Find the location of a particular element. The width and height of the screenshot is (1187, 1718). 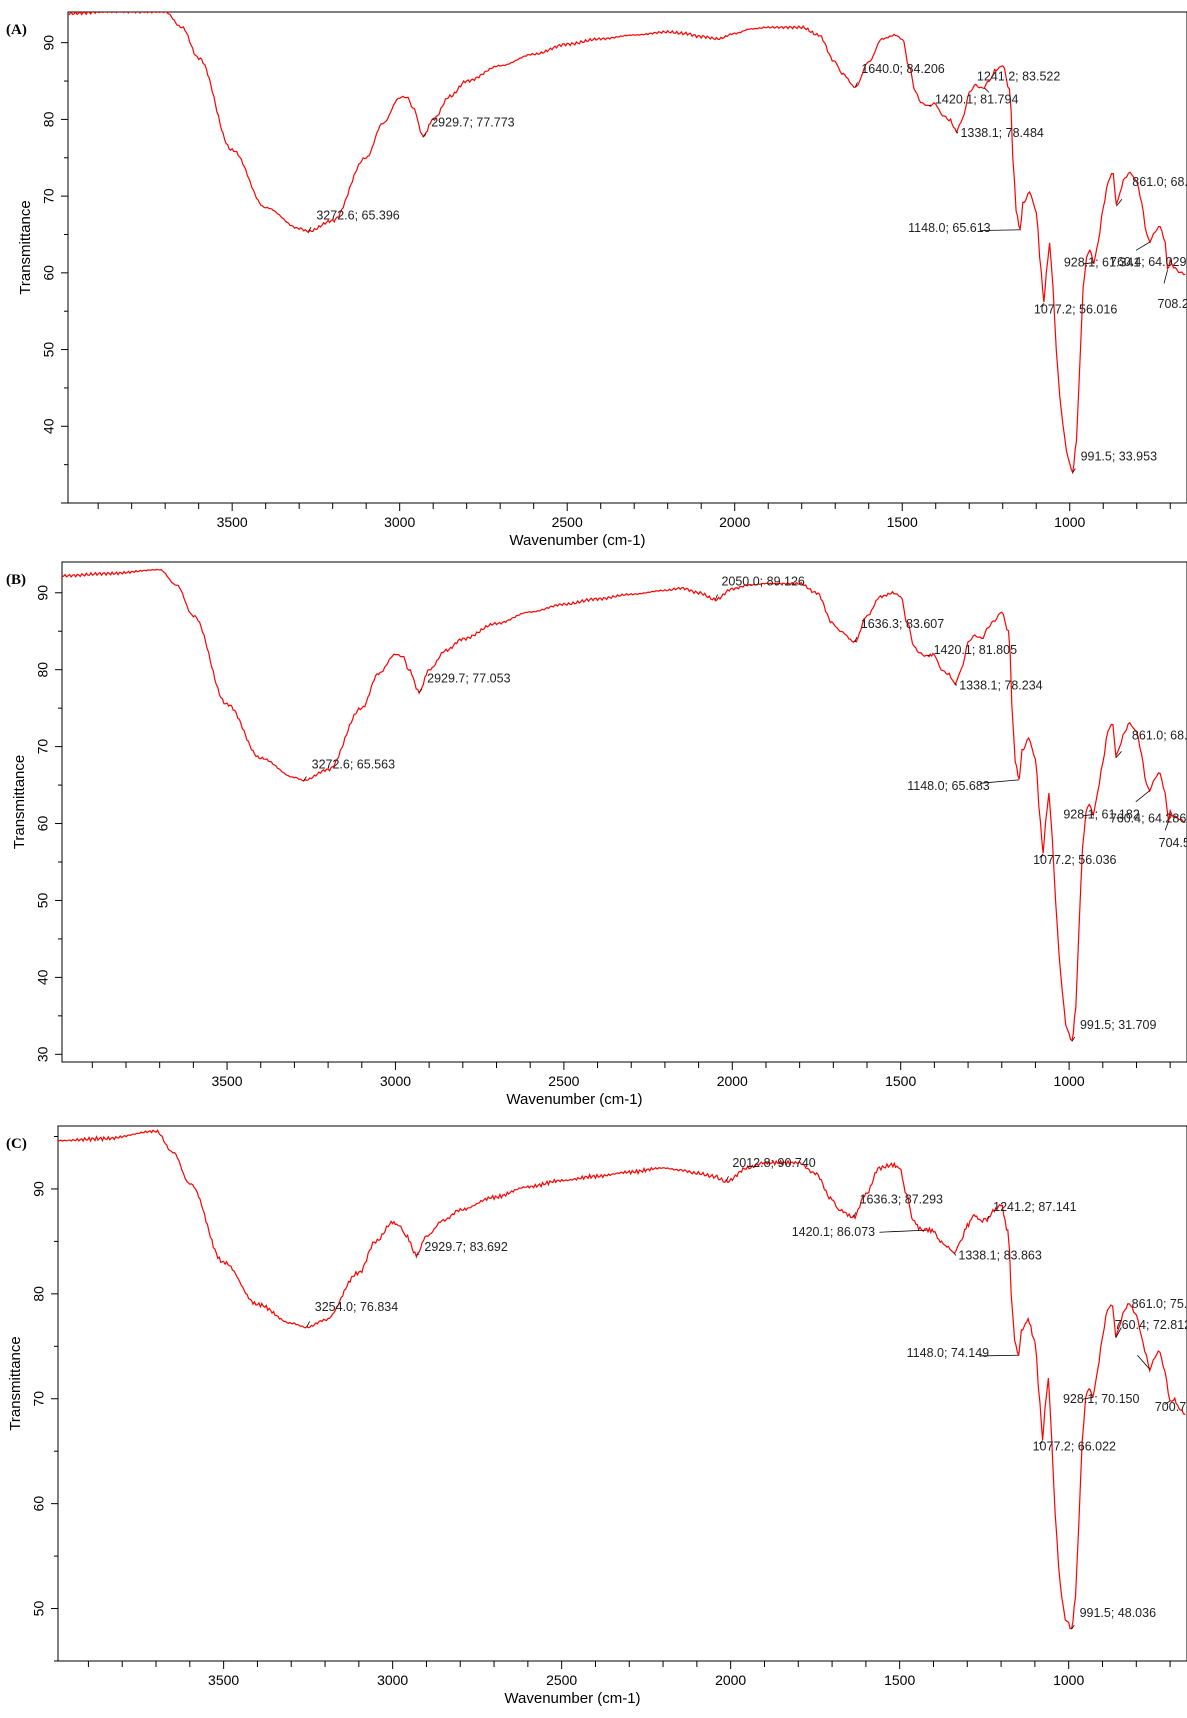

peak-label: 1148.0; 74.149 is located at coordinates (948, 1353).